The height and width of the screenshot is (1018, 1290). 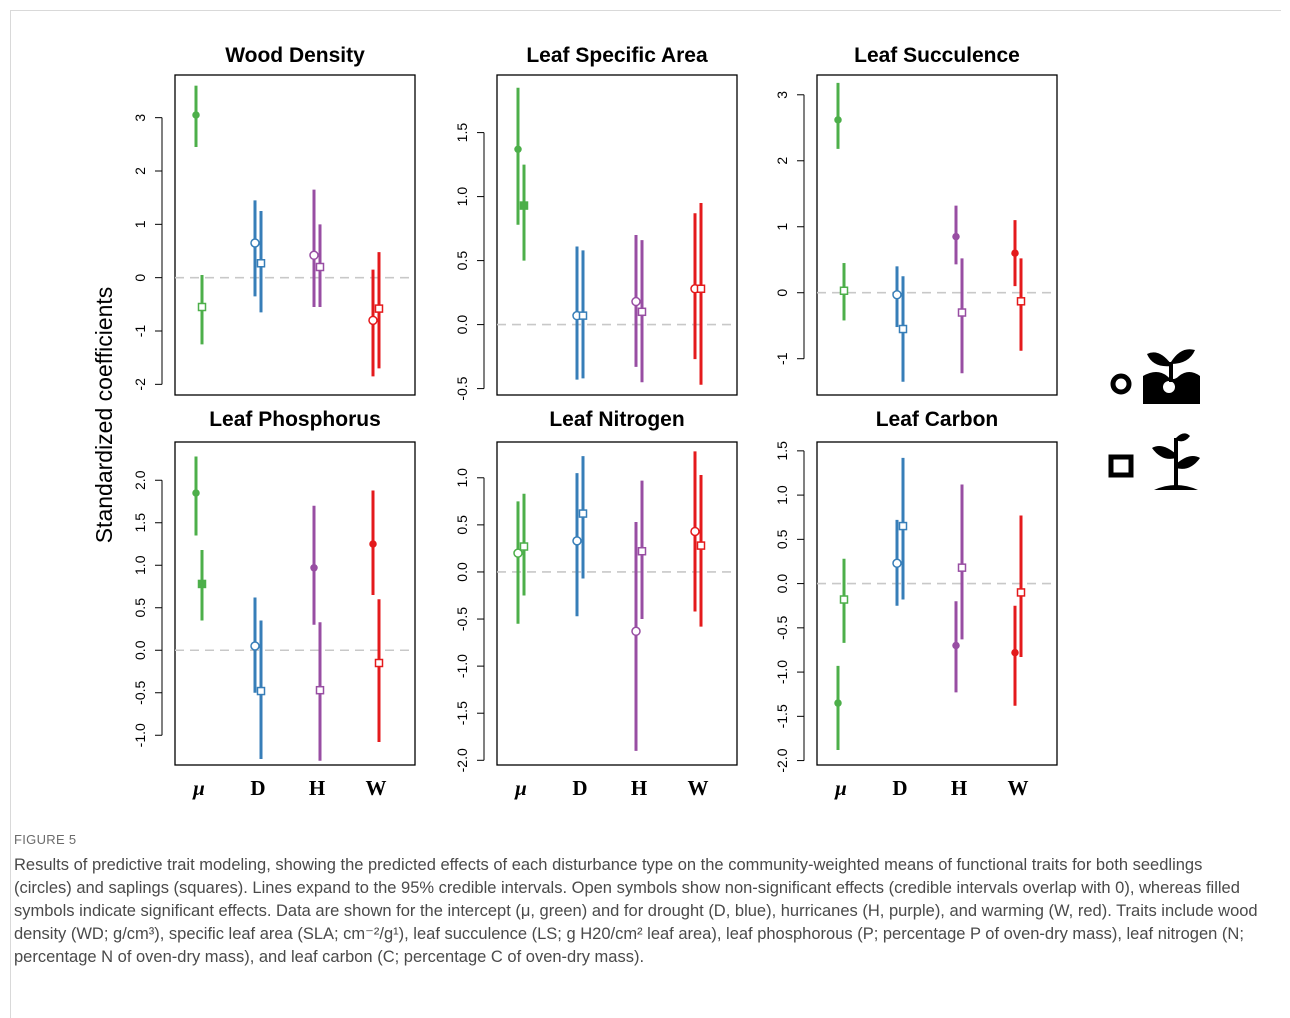 What do you see at coordinates (840, 788) in the screenshot?
I see `x-category-label: μ` at bounding box center [840, 788].